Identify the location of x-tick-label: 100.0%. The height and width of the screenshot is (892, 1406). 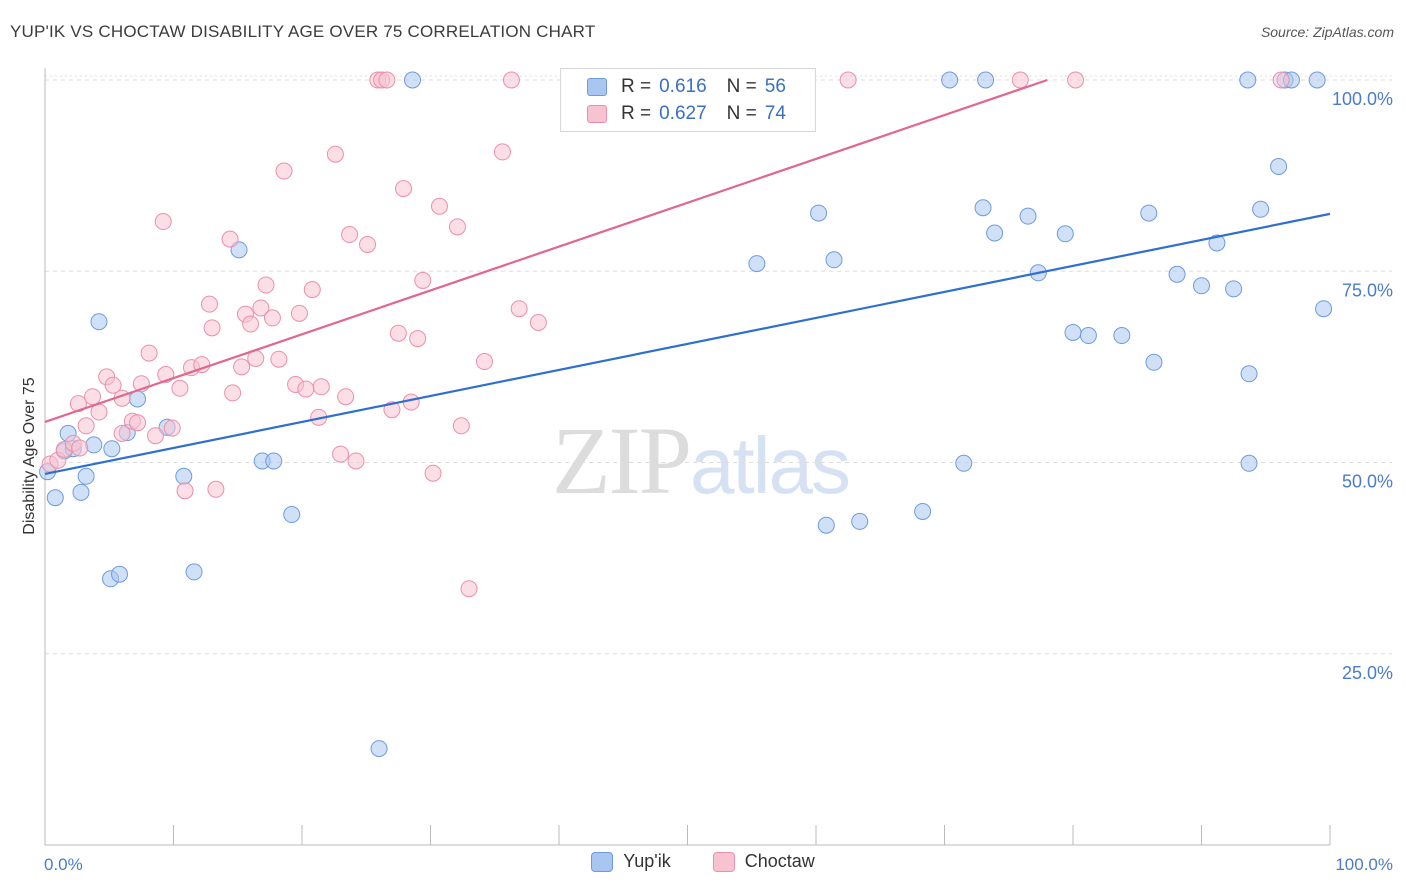
(1364, 864).